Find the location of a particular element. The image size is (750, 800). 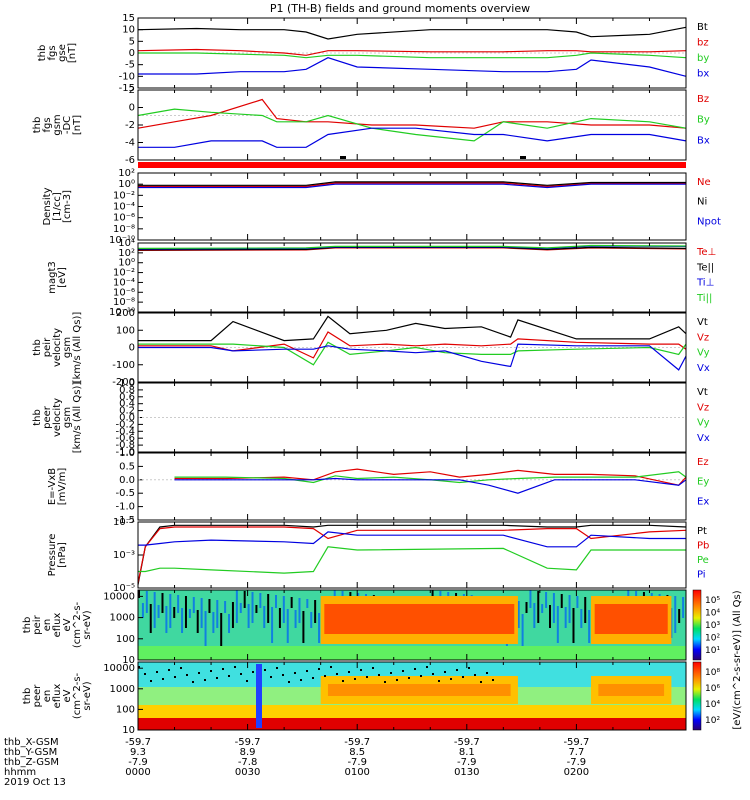

y-tick-label: 10⁻¹ is located at coordinates (124, 522).